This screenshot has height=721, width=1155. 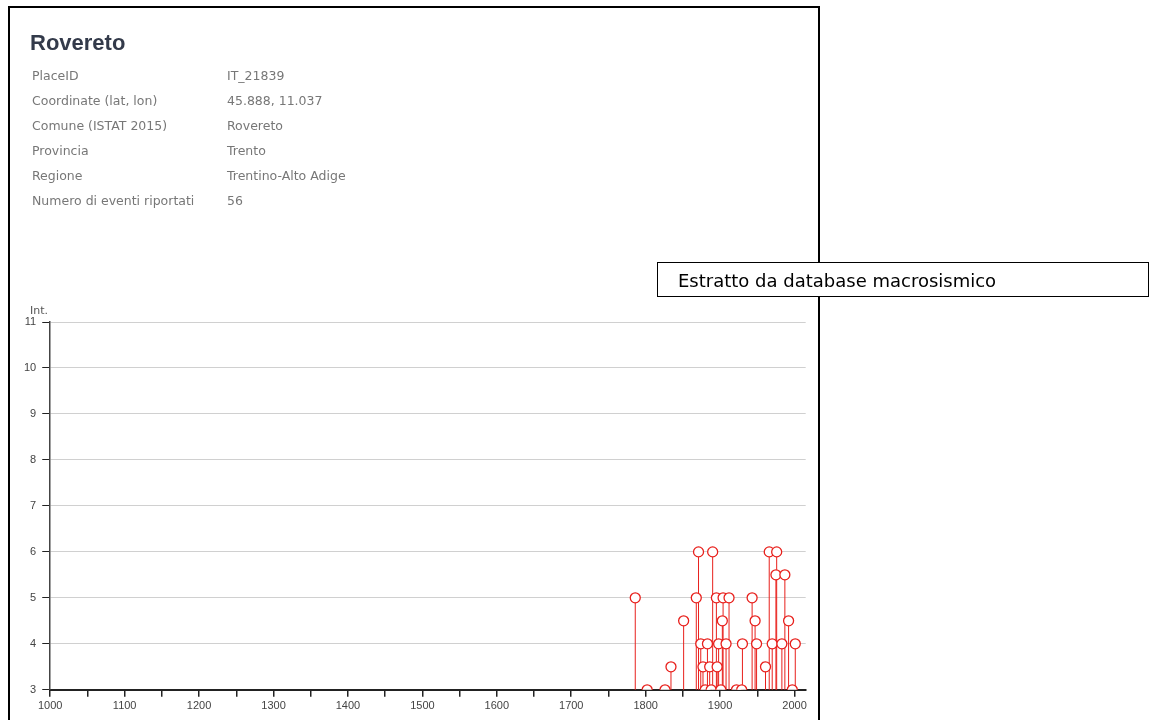 What do you see at coordinates (348, 705) in the screenshot?
I see `x-tick-label: 1400` at bounding box center [348, 705].